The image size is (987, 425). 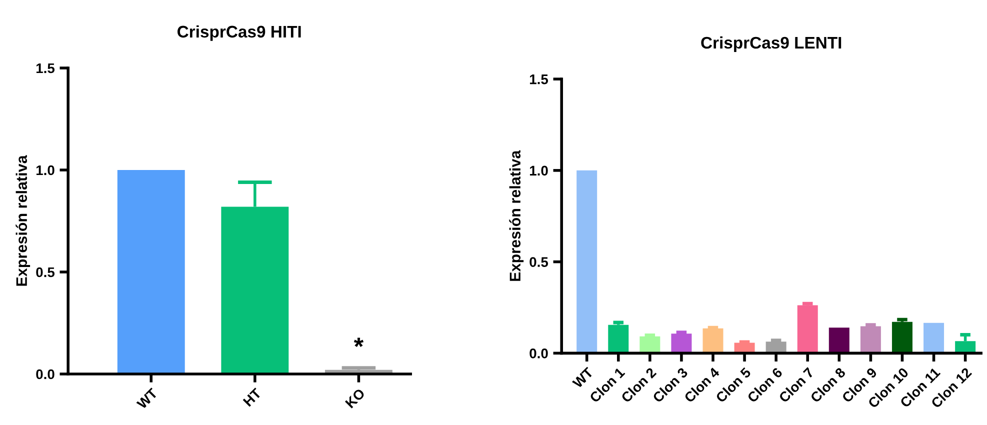 What do you see at coordinates (355, 398) in the screenshot?
I see `x-tick-label: KO` at bounding box center [355, 398].